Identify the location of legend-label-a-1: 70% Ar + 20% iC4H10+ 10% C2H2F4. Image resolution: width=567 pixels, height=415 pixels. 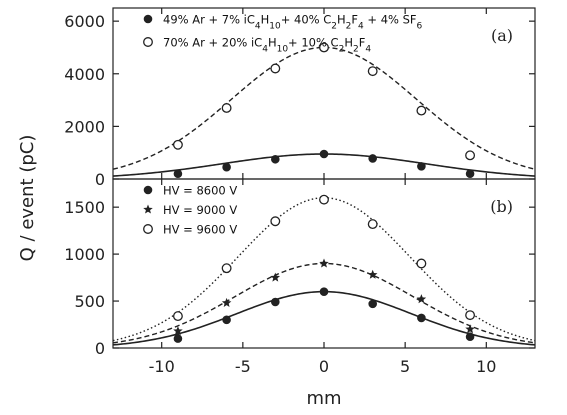
(267, 45).